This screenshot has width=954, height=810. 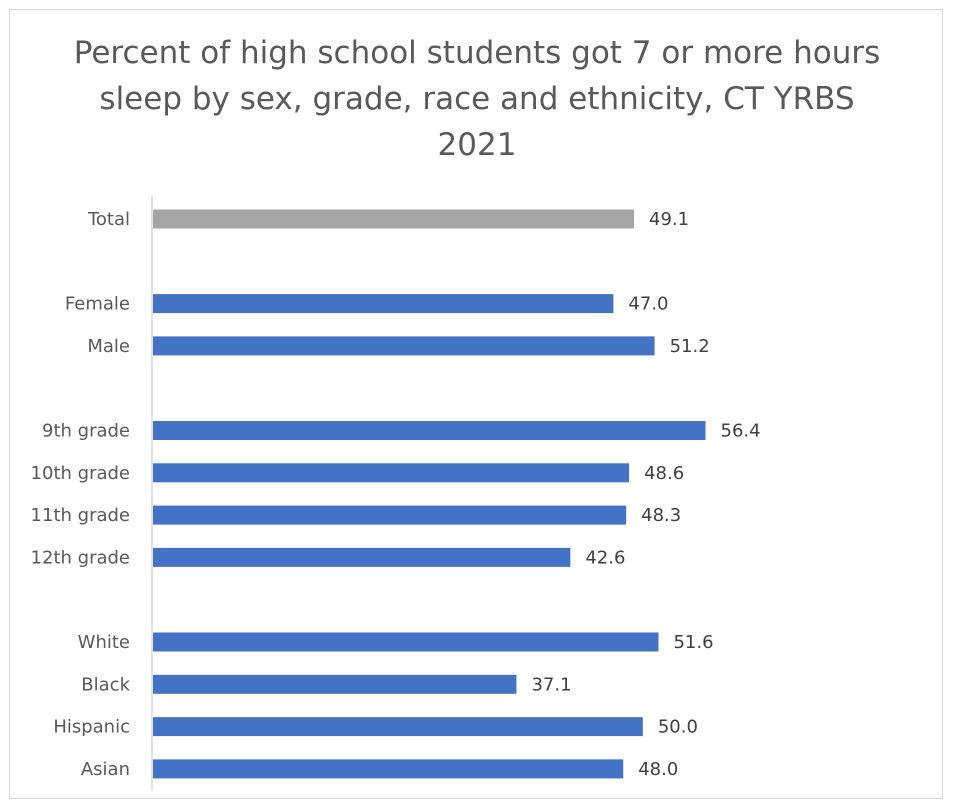 I want to click on data-label-asian: 48.0, so click(x=658, y=769).